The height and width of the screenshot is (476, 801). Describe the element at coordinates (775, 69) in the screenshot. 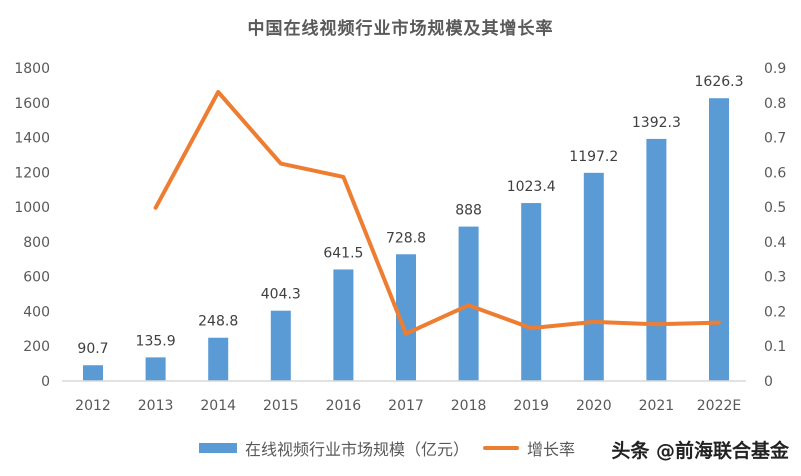

I see `right-axis-tick: 0.9` at that location.